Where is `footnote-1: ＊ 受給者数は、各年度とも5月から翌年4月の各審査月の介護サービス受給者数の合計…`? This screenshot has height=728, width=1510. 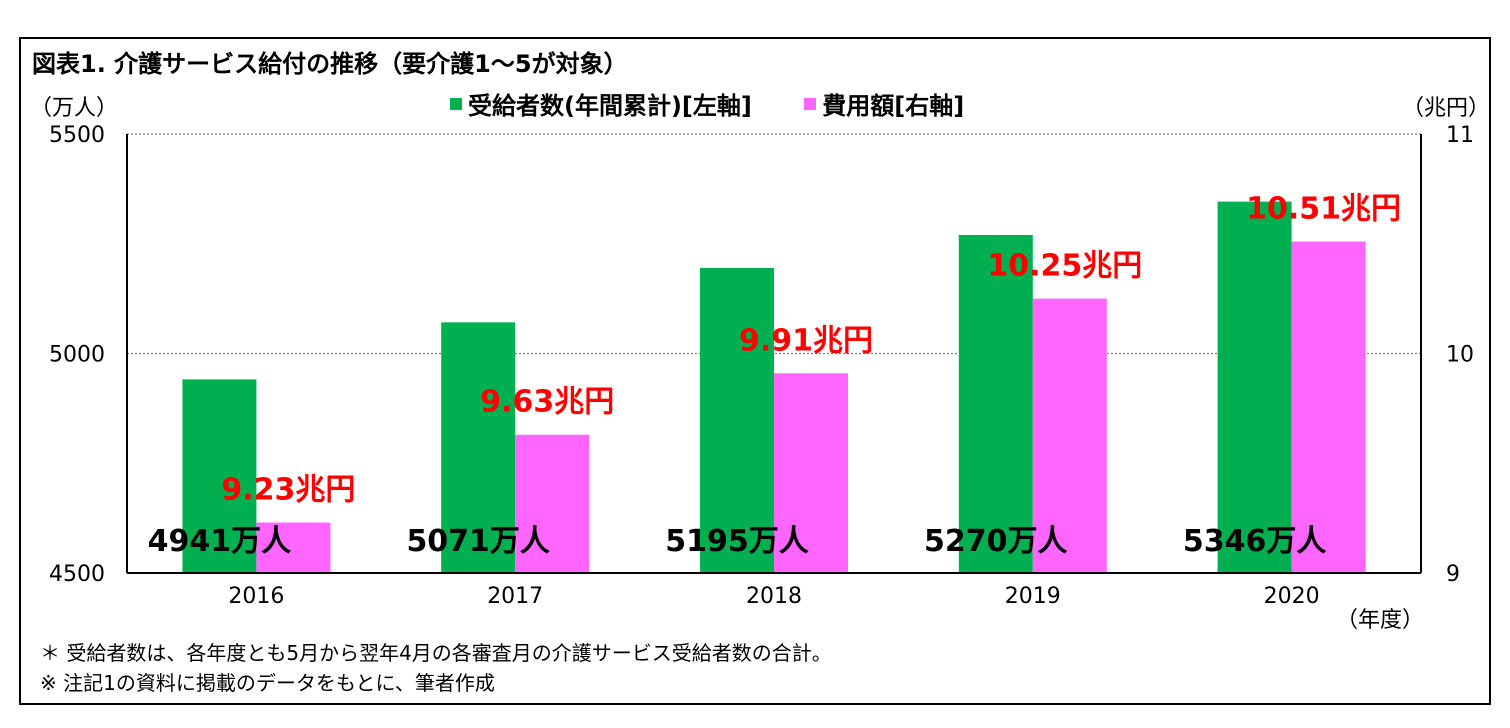
footnote-1: ＊ 受給者数は、各年度とも5月から翌年4月の各審査月の介護サービス受給者数の合計… is located at coordinates (436, 653).